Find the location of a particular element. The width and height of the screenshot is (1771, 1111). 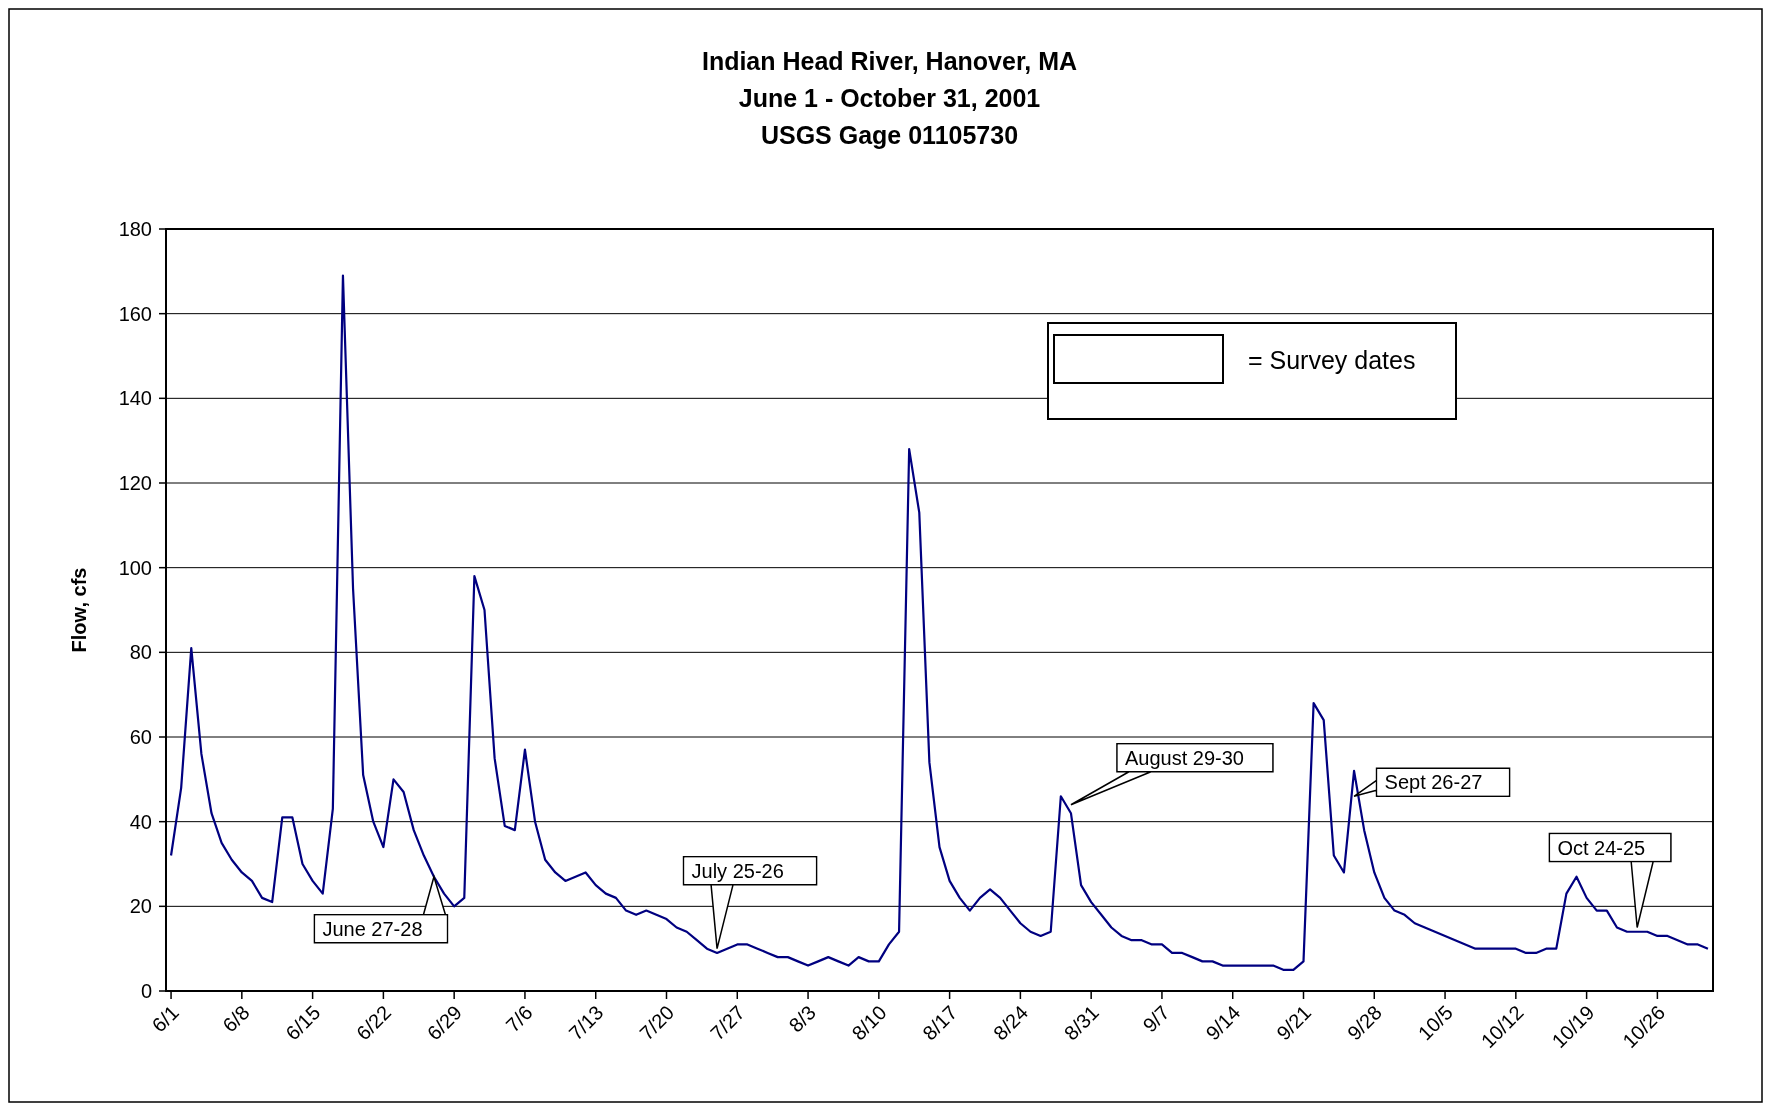

annotation: June 27-28 is located at coordinates (372, 928).